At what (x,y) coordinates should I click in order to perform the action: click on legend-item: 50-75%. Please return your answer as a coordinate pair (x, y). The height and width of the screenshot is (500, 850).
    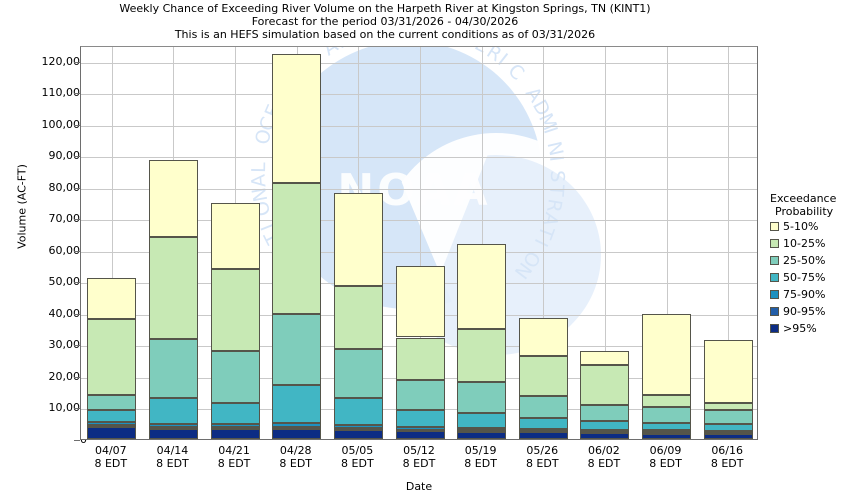
    Looking at the image, I should click on (810, 277).